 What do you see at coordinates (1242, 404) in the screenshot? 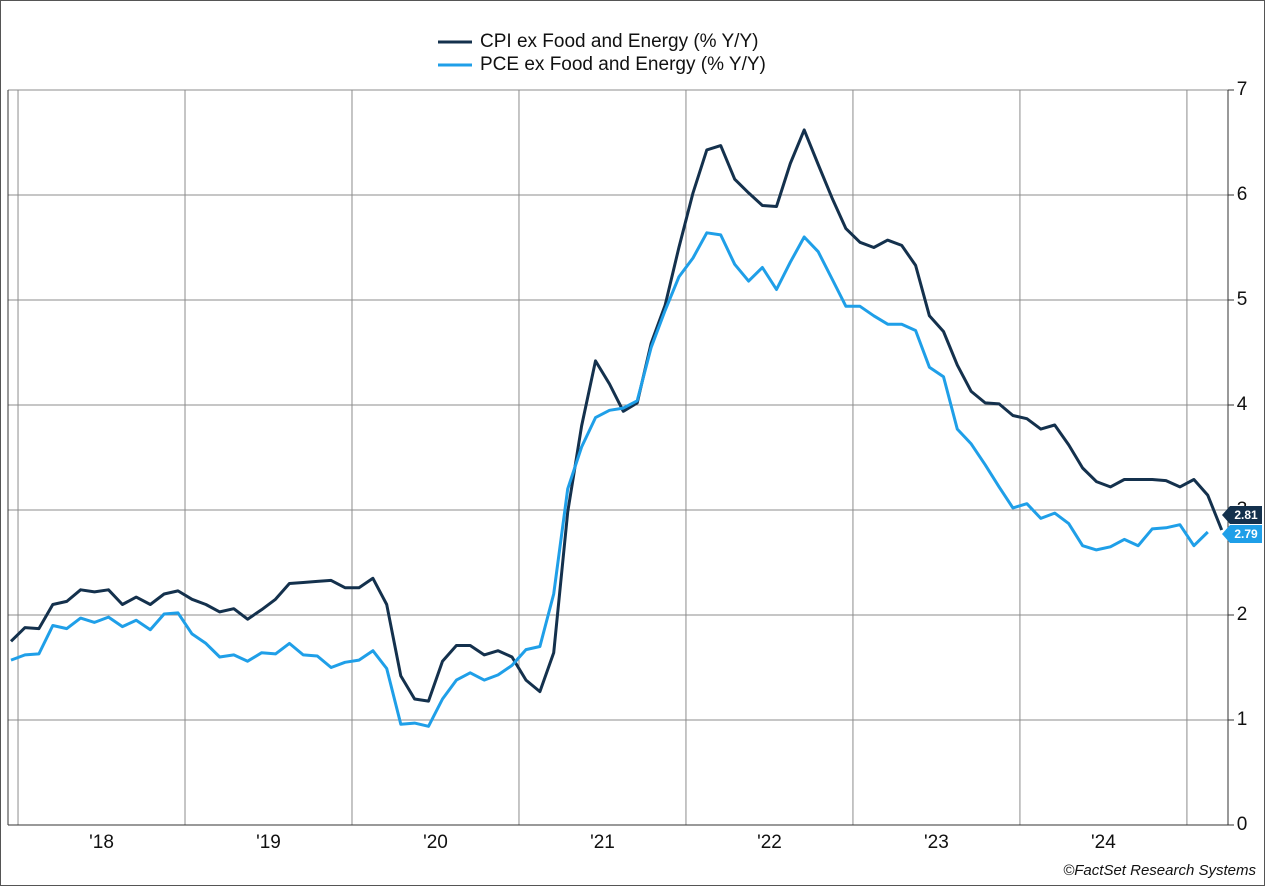
I see `y-tick-label: 4` at bounding box center [1242, 404].